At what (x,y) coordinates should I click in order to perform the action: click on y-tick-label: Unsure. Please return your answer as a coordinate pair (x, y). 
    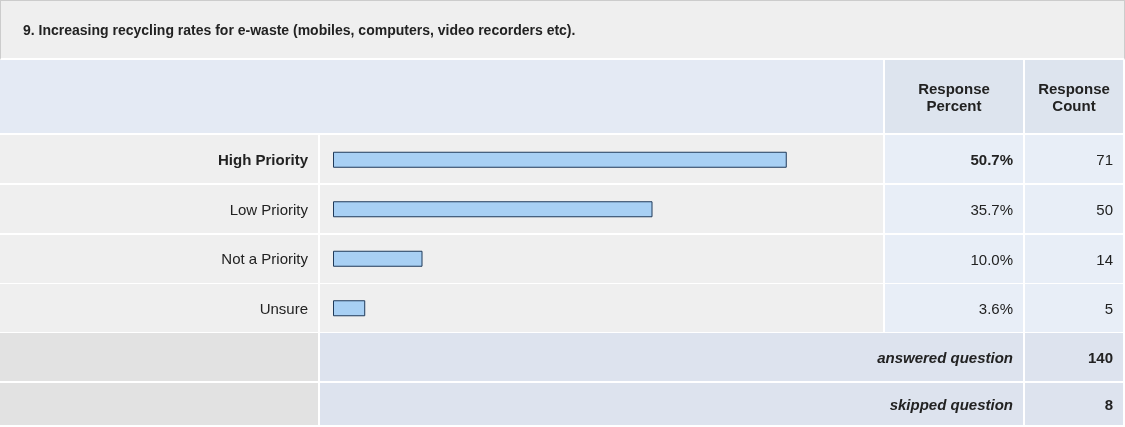
    Looking at the image, I should click on (283, 308).